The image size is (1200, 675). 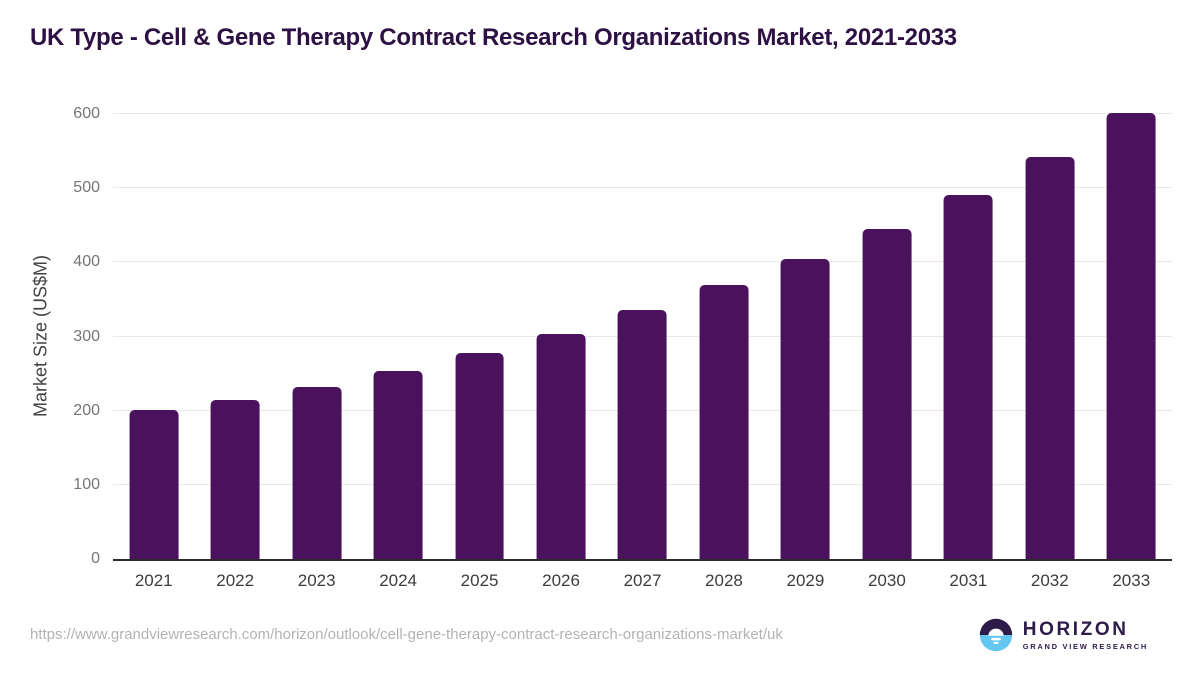 What do you see at coordinates (1075, 629) in the screenshot?
I see `logo-title: HORIZON` at bounding box center [1075, 629].